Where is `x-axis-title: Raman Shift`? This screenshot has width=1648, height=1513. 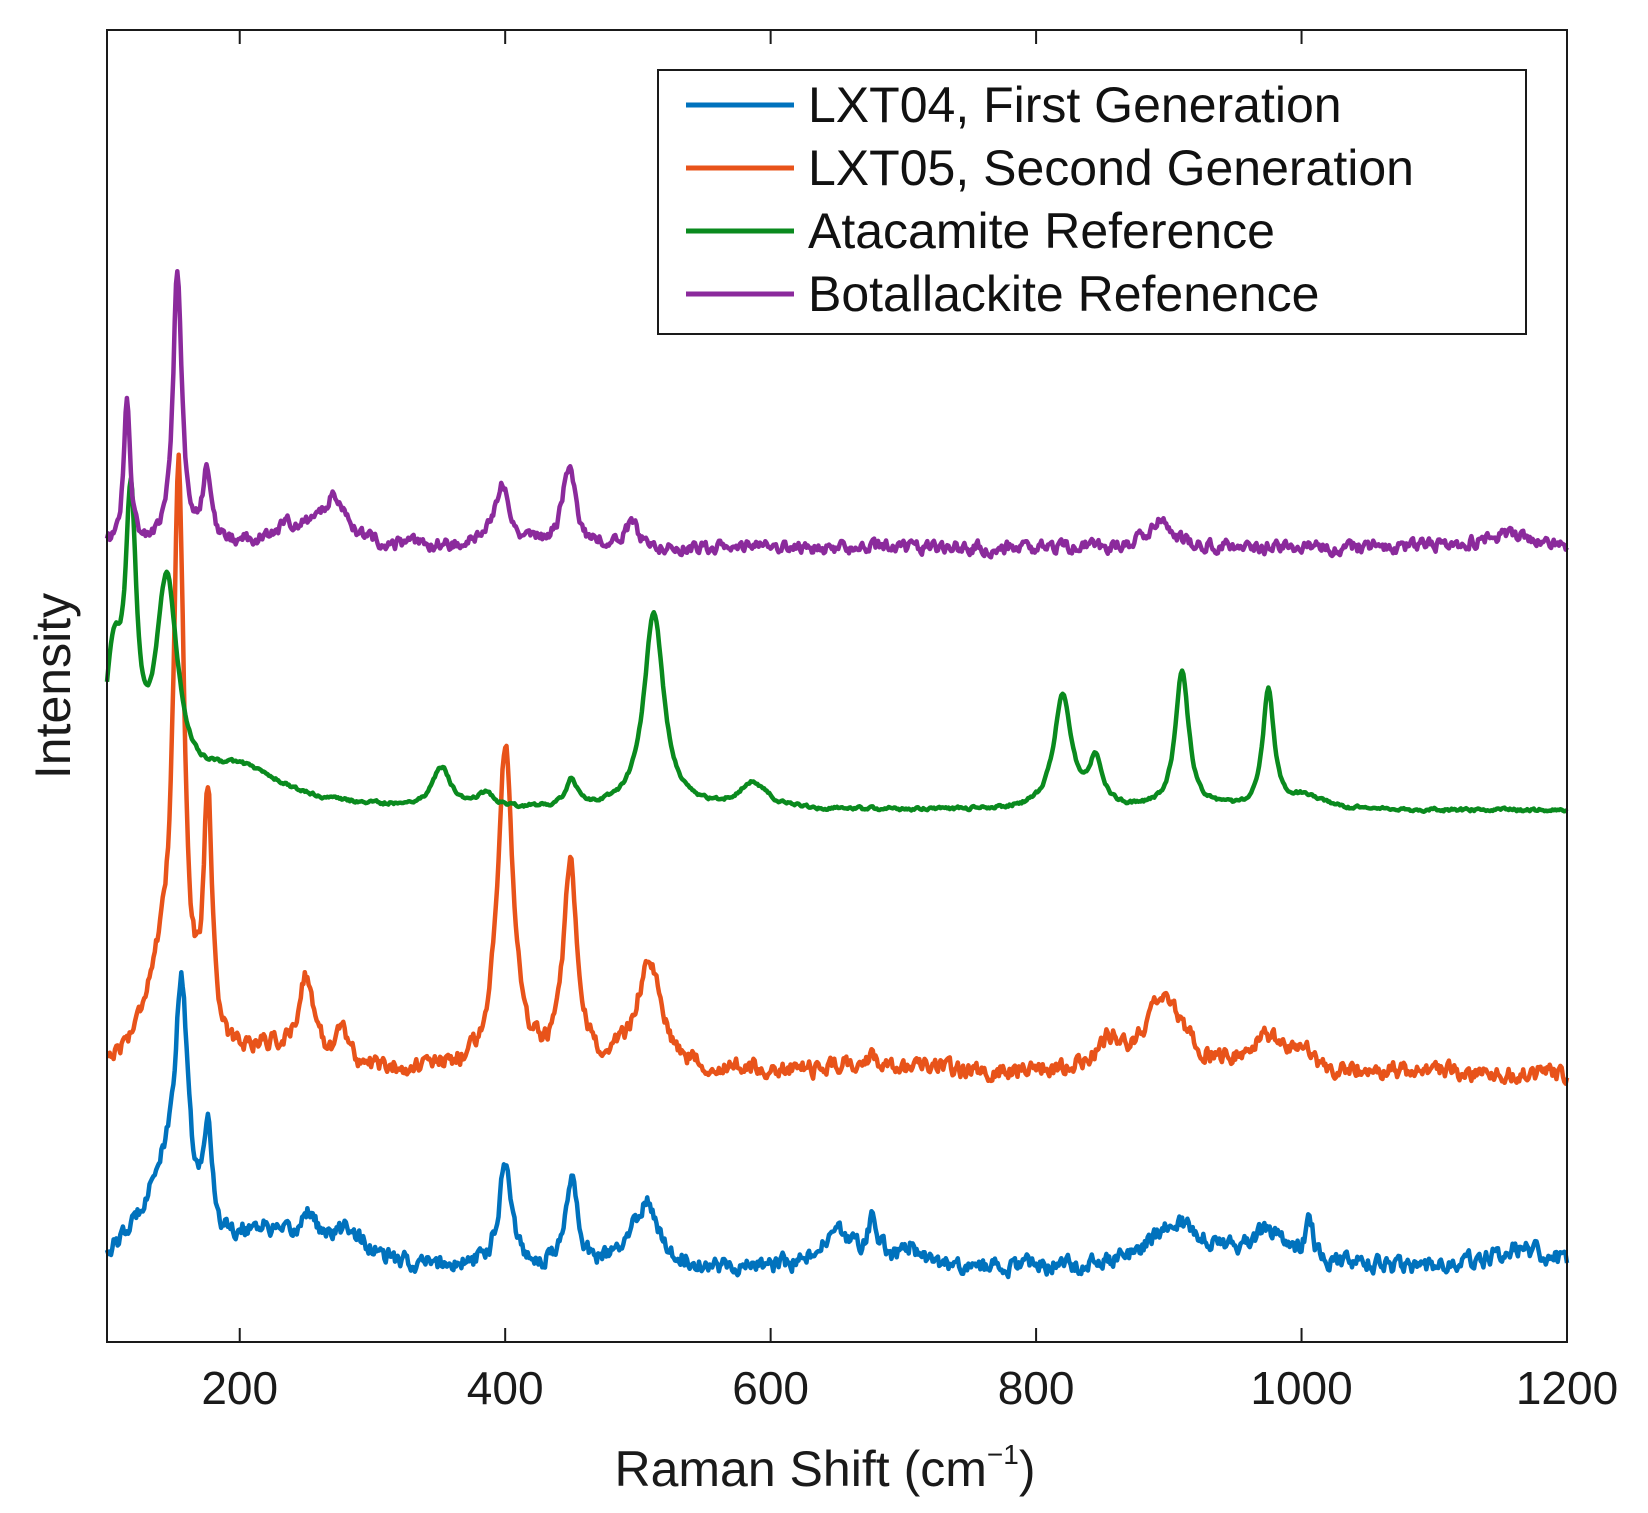
x-axis-title: Raman Shift is located at coordinates (751, 1469).